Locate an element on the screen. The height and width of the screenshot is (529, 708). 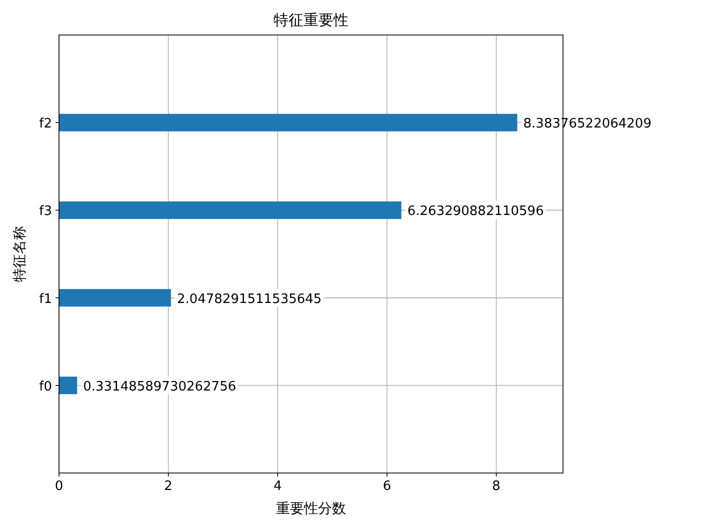
chart-title: 特征重要性 is located at coordinates (311, 20).